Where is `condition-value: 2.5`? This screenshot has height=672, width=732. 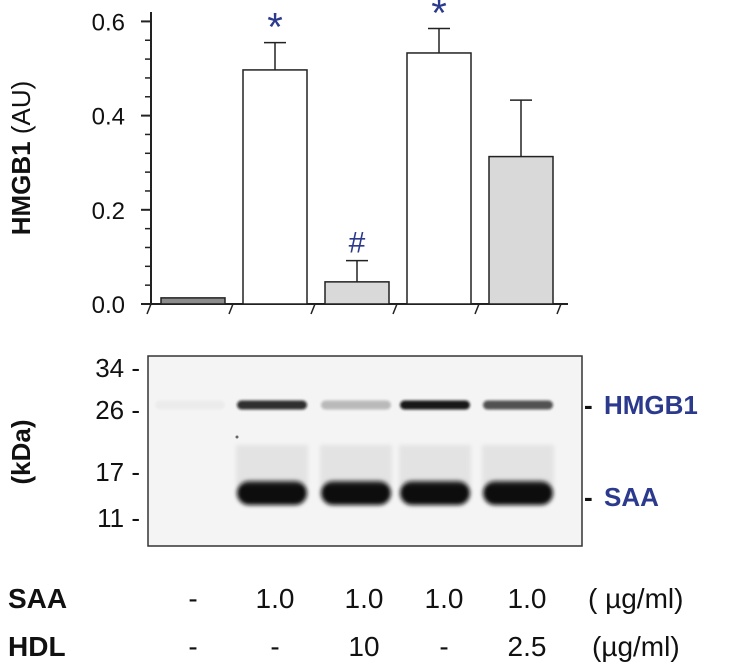
condition-value: 2.5 is located at coordinates (527, 646).